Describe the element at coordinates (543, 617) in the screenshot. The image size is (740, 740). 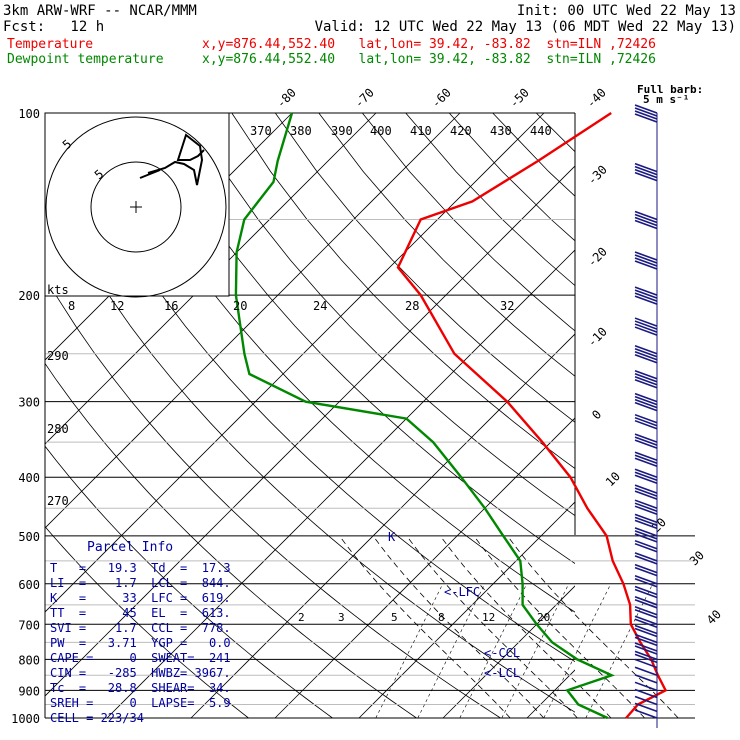
I see `mixing-ratio-label: 20` at that location.